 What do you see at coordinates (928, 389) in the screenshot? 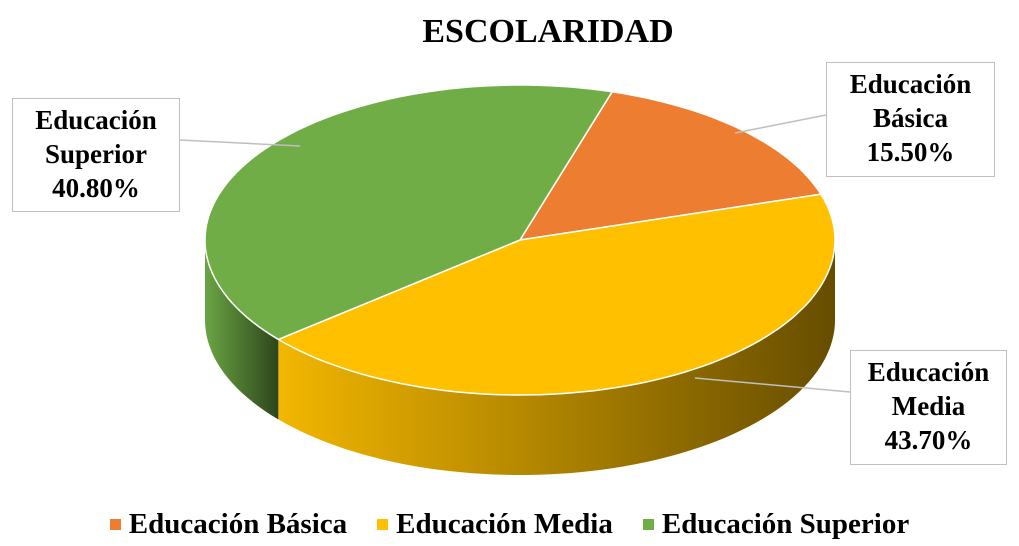
I see `label-category: Educación Media` at bounding box center [928, 389].